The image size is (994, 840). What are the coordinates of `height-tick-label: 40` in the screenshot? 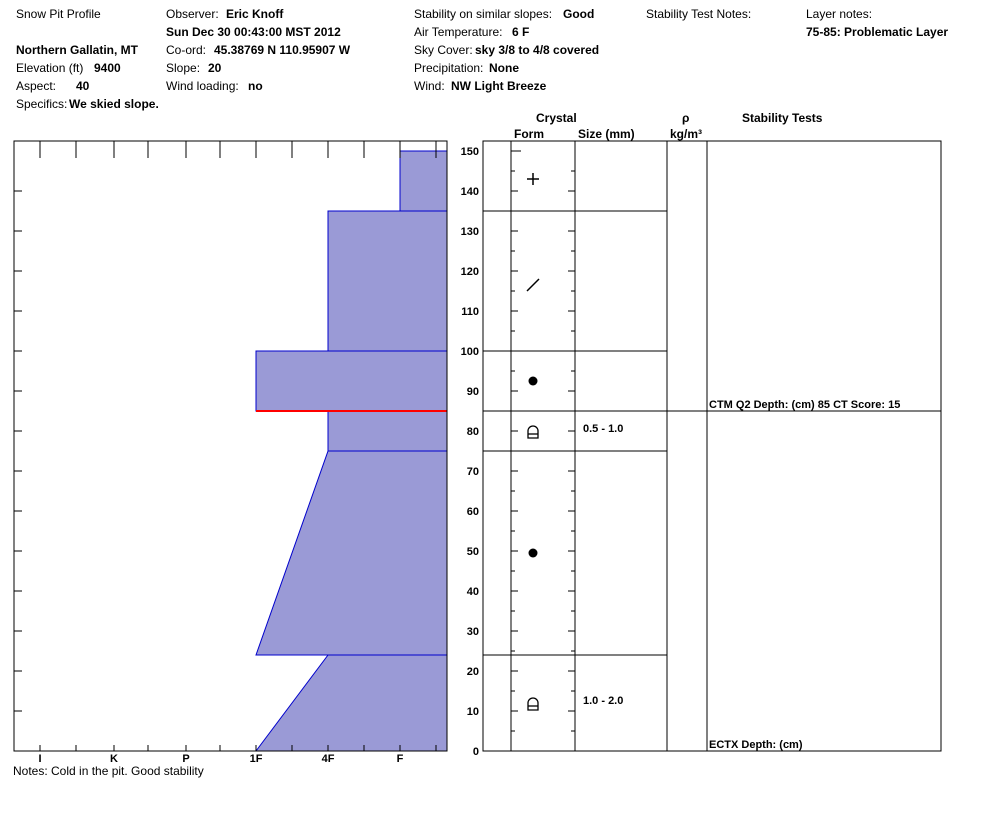 It's located at (473, 592).